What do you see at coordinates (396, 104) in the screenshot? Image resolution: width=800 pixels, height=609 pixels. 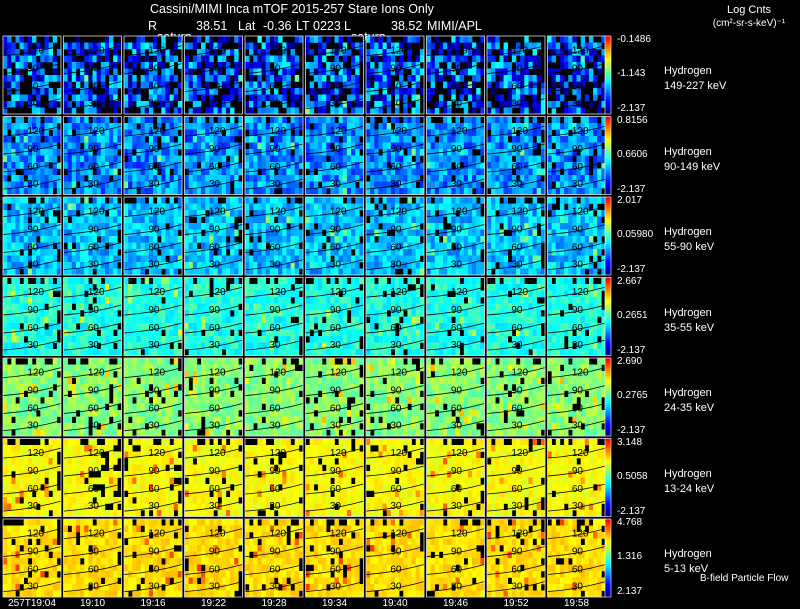 I see `contour-label: 30` at bounding box center [396, 104].